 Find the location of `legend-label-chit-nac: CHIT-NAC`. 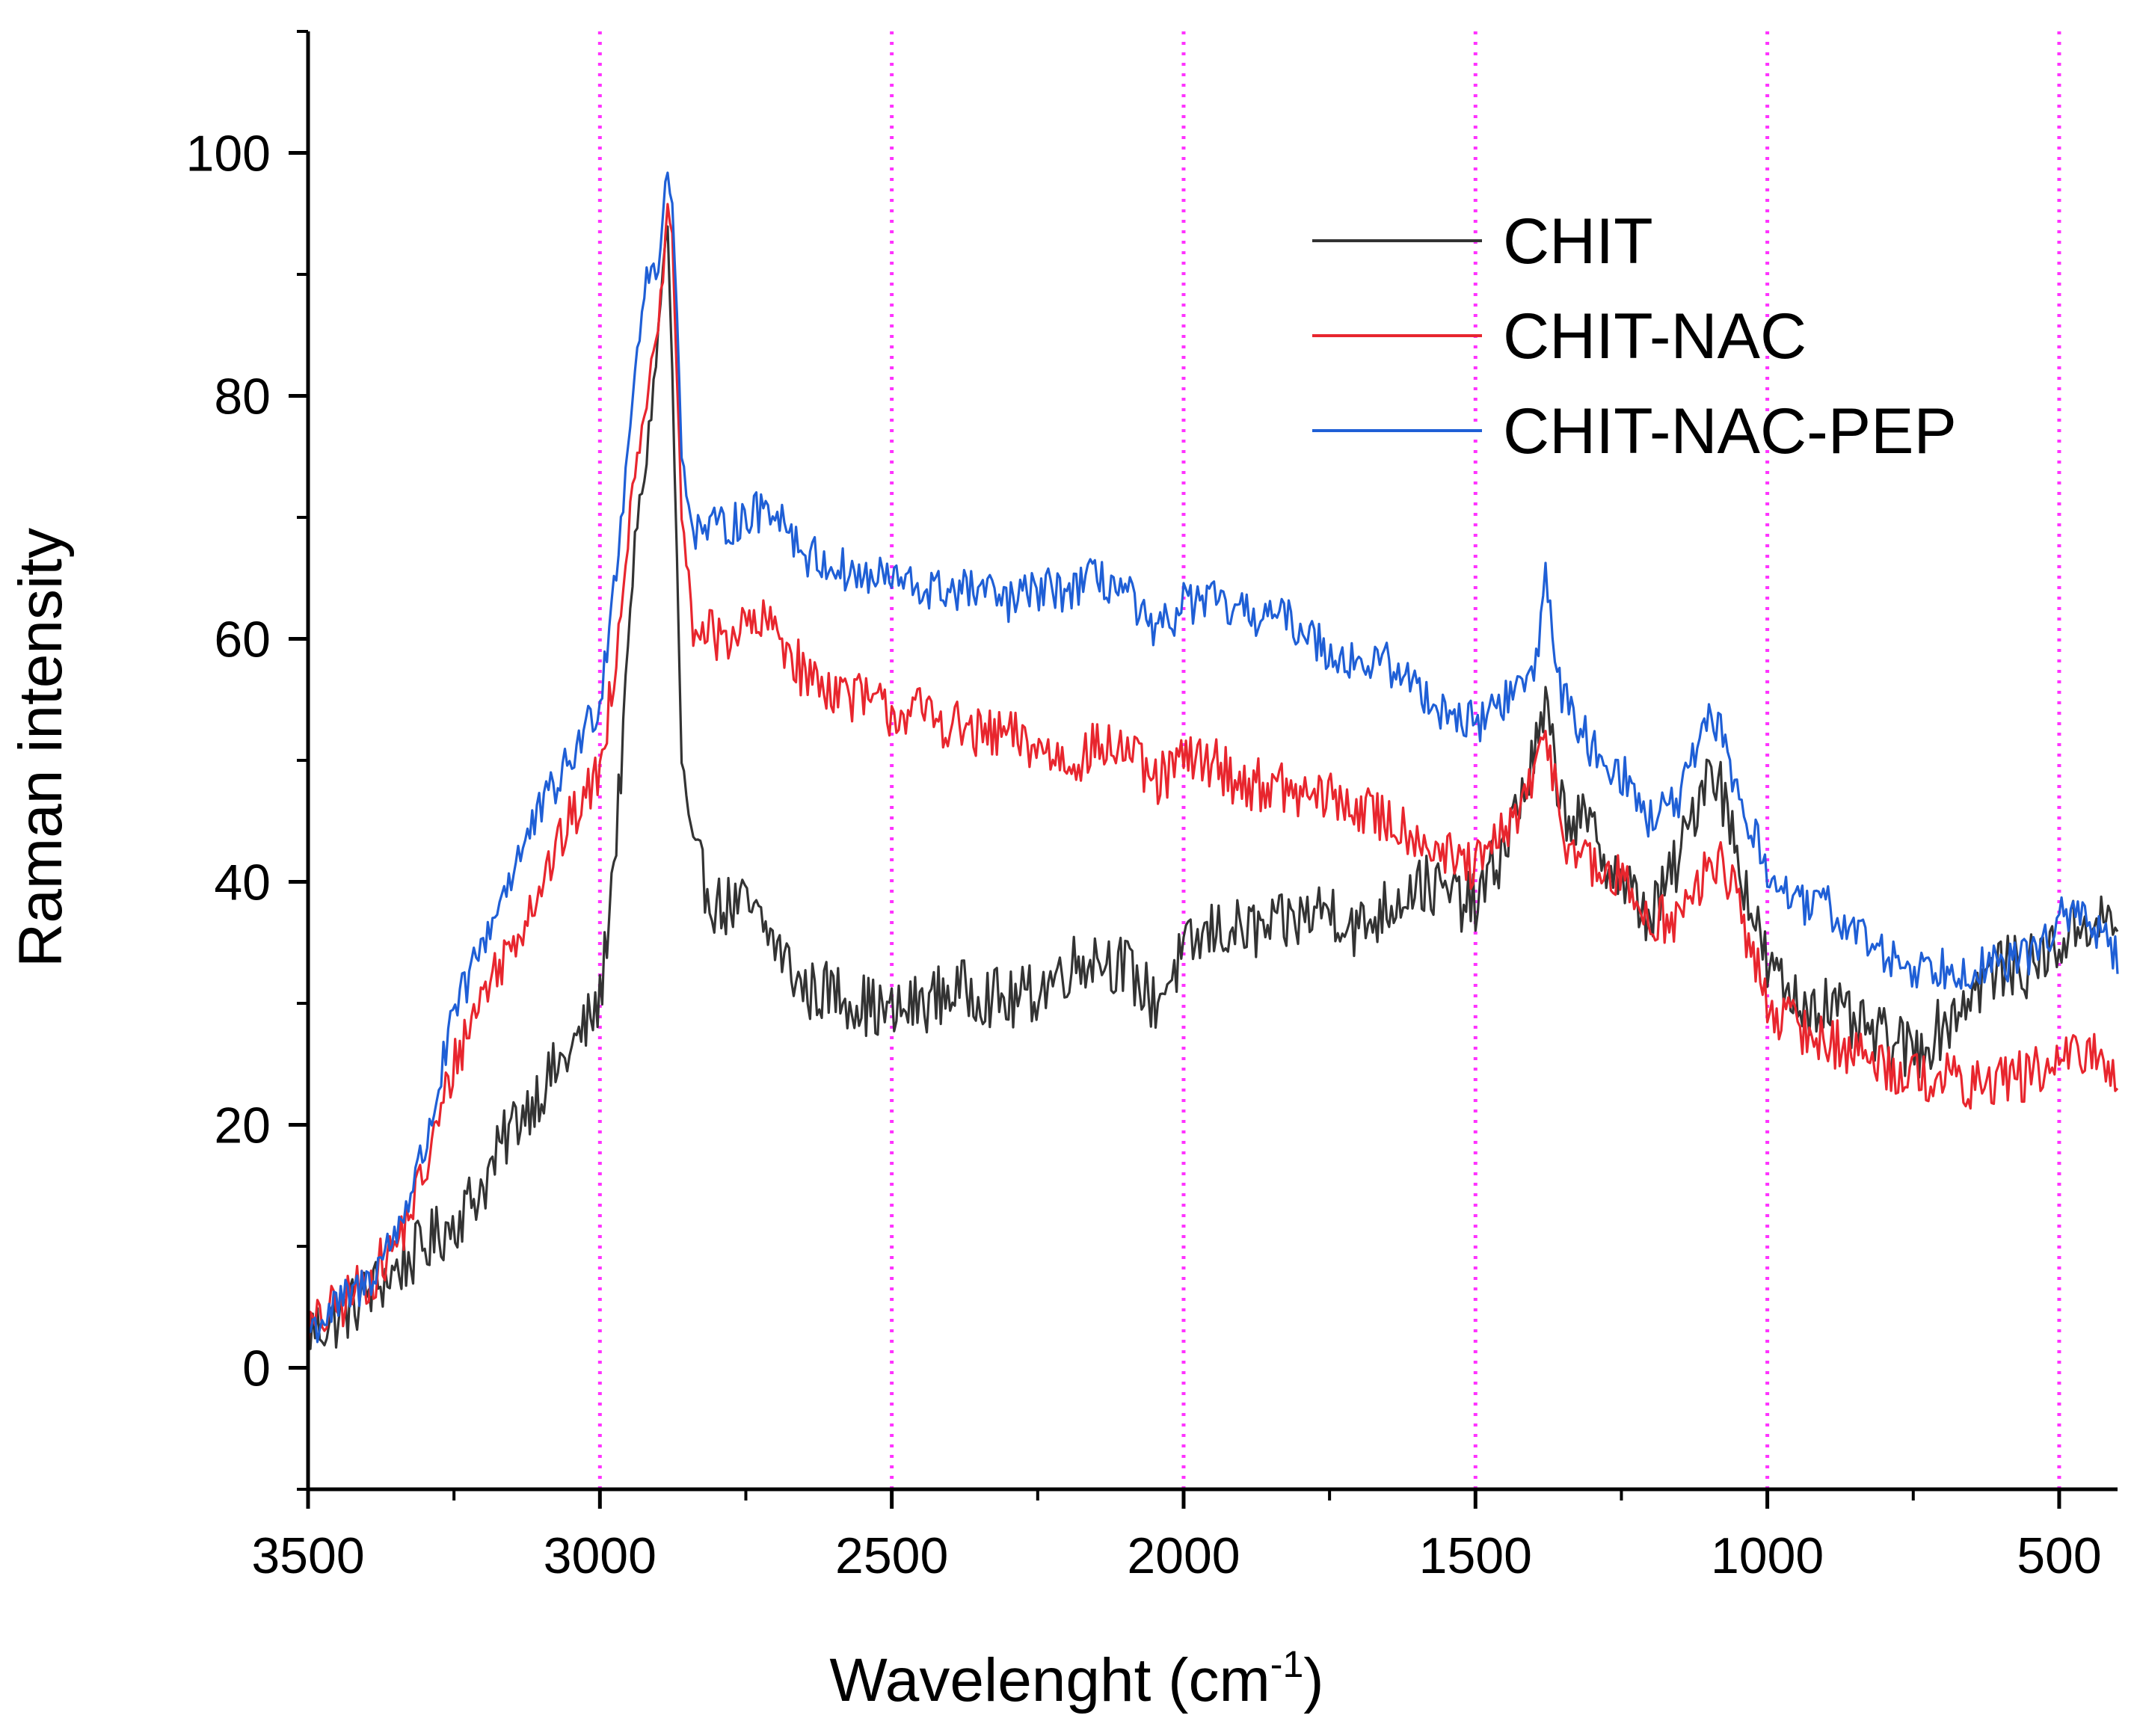

legend-label-chit-nac: CHIT-NAC is located at coordinates (1655, 336).